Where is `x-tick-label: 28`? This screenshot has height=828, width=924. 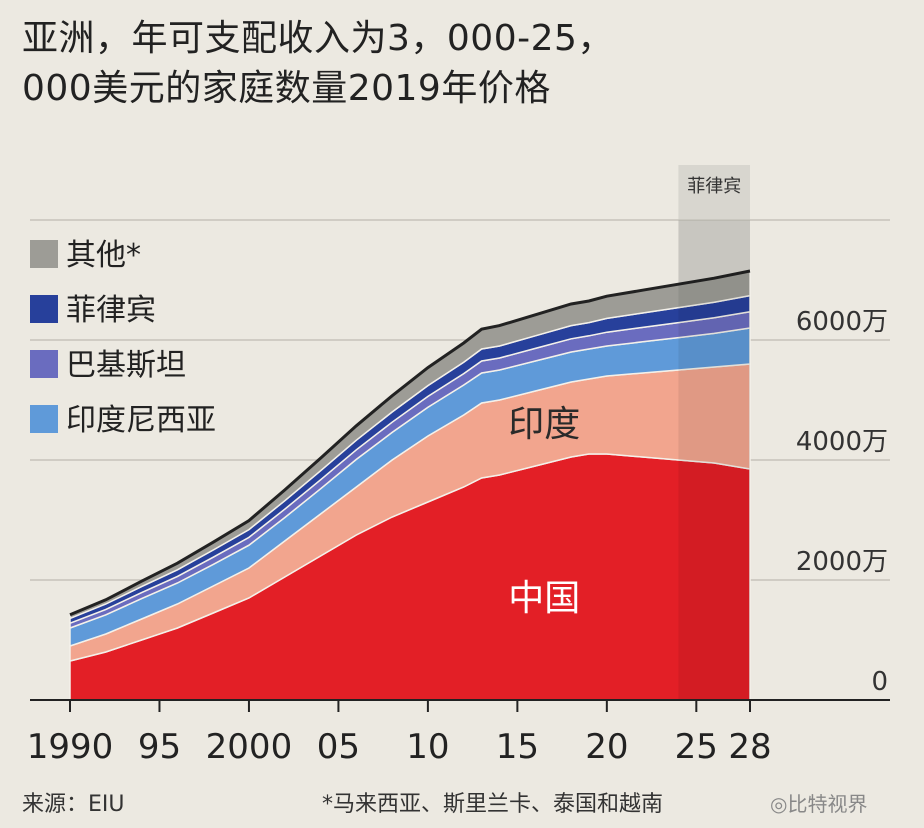 x-tick-label: 28 is located at coordinates (749, 747).